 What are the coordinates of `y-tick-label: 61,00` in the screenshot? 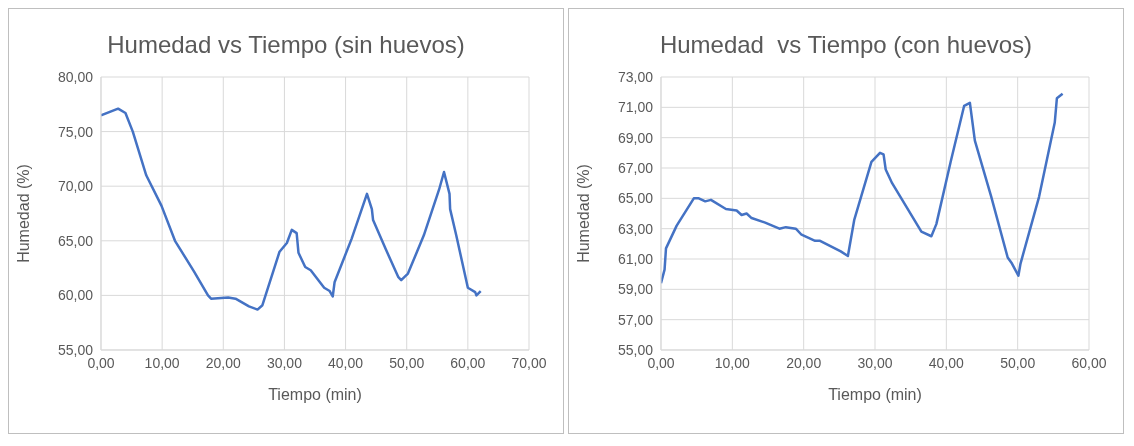 It's located at (635, 258).